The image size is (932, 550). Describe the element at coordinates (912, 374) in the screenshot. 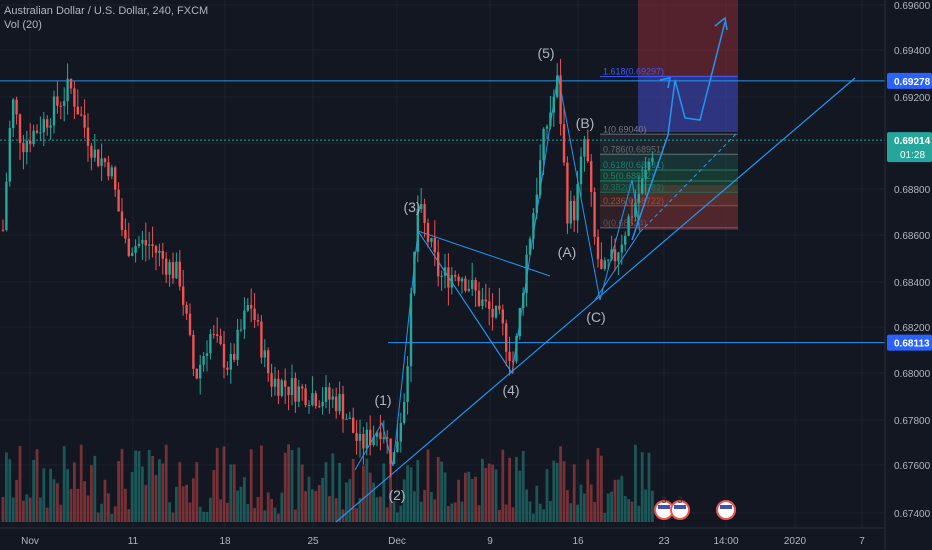

I see `price-tick: 0.68000` at that location.